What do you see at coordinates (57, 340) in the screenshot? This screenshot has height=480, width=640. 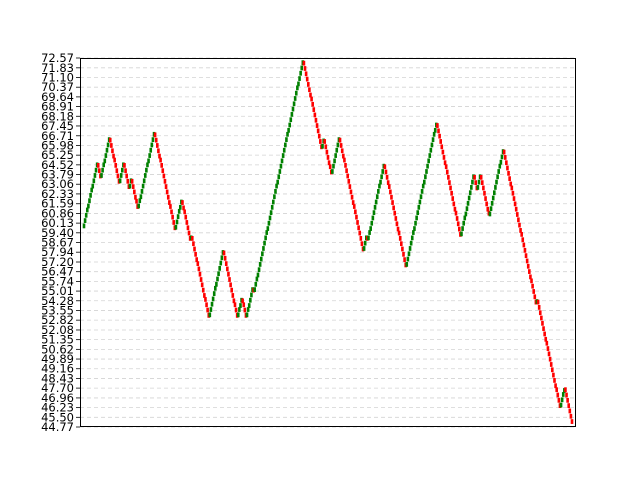 I see `y-tick-label: 51.35` at bounding box center [57, 340].